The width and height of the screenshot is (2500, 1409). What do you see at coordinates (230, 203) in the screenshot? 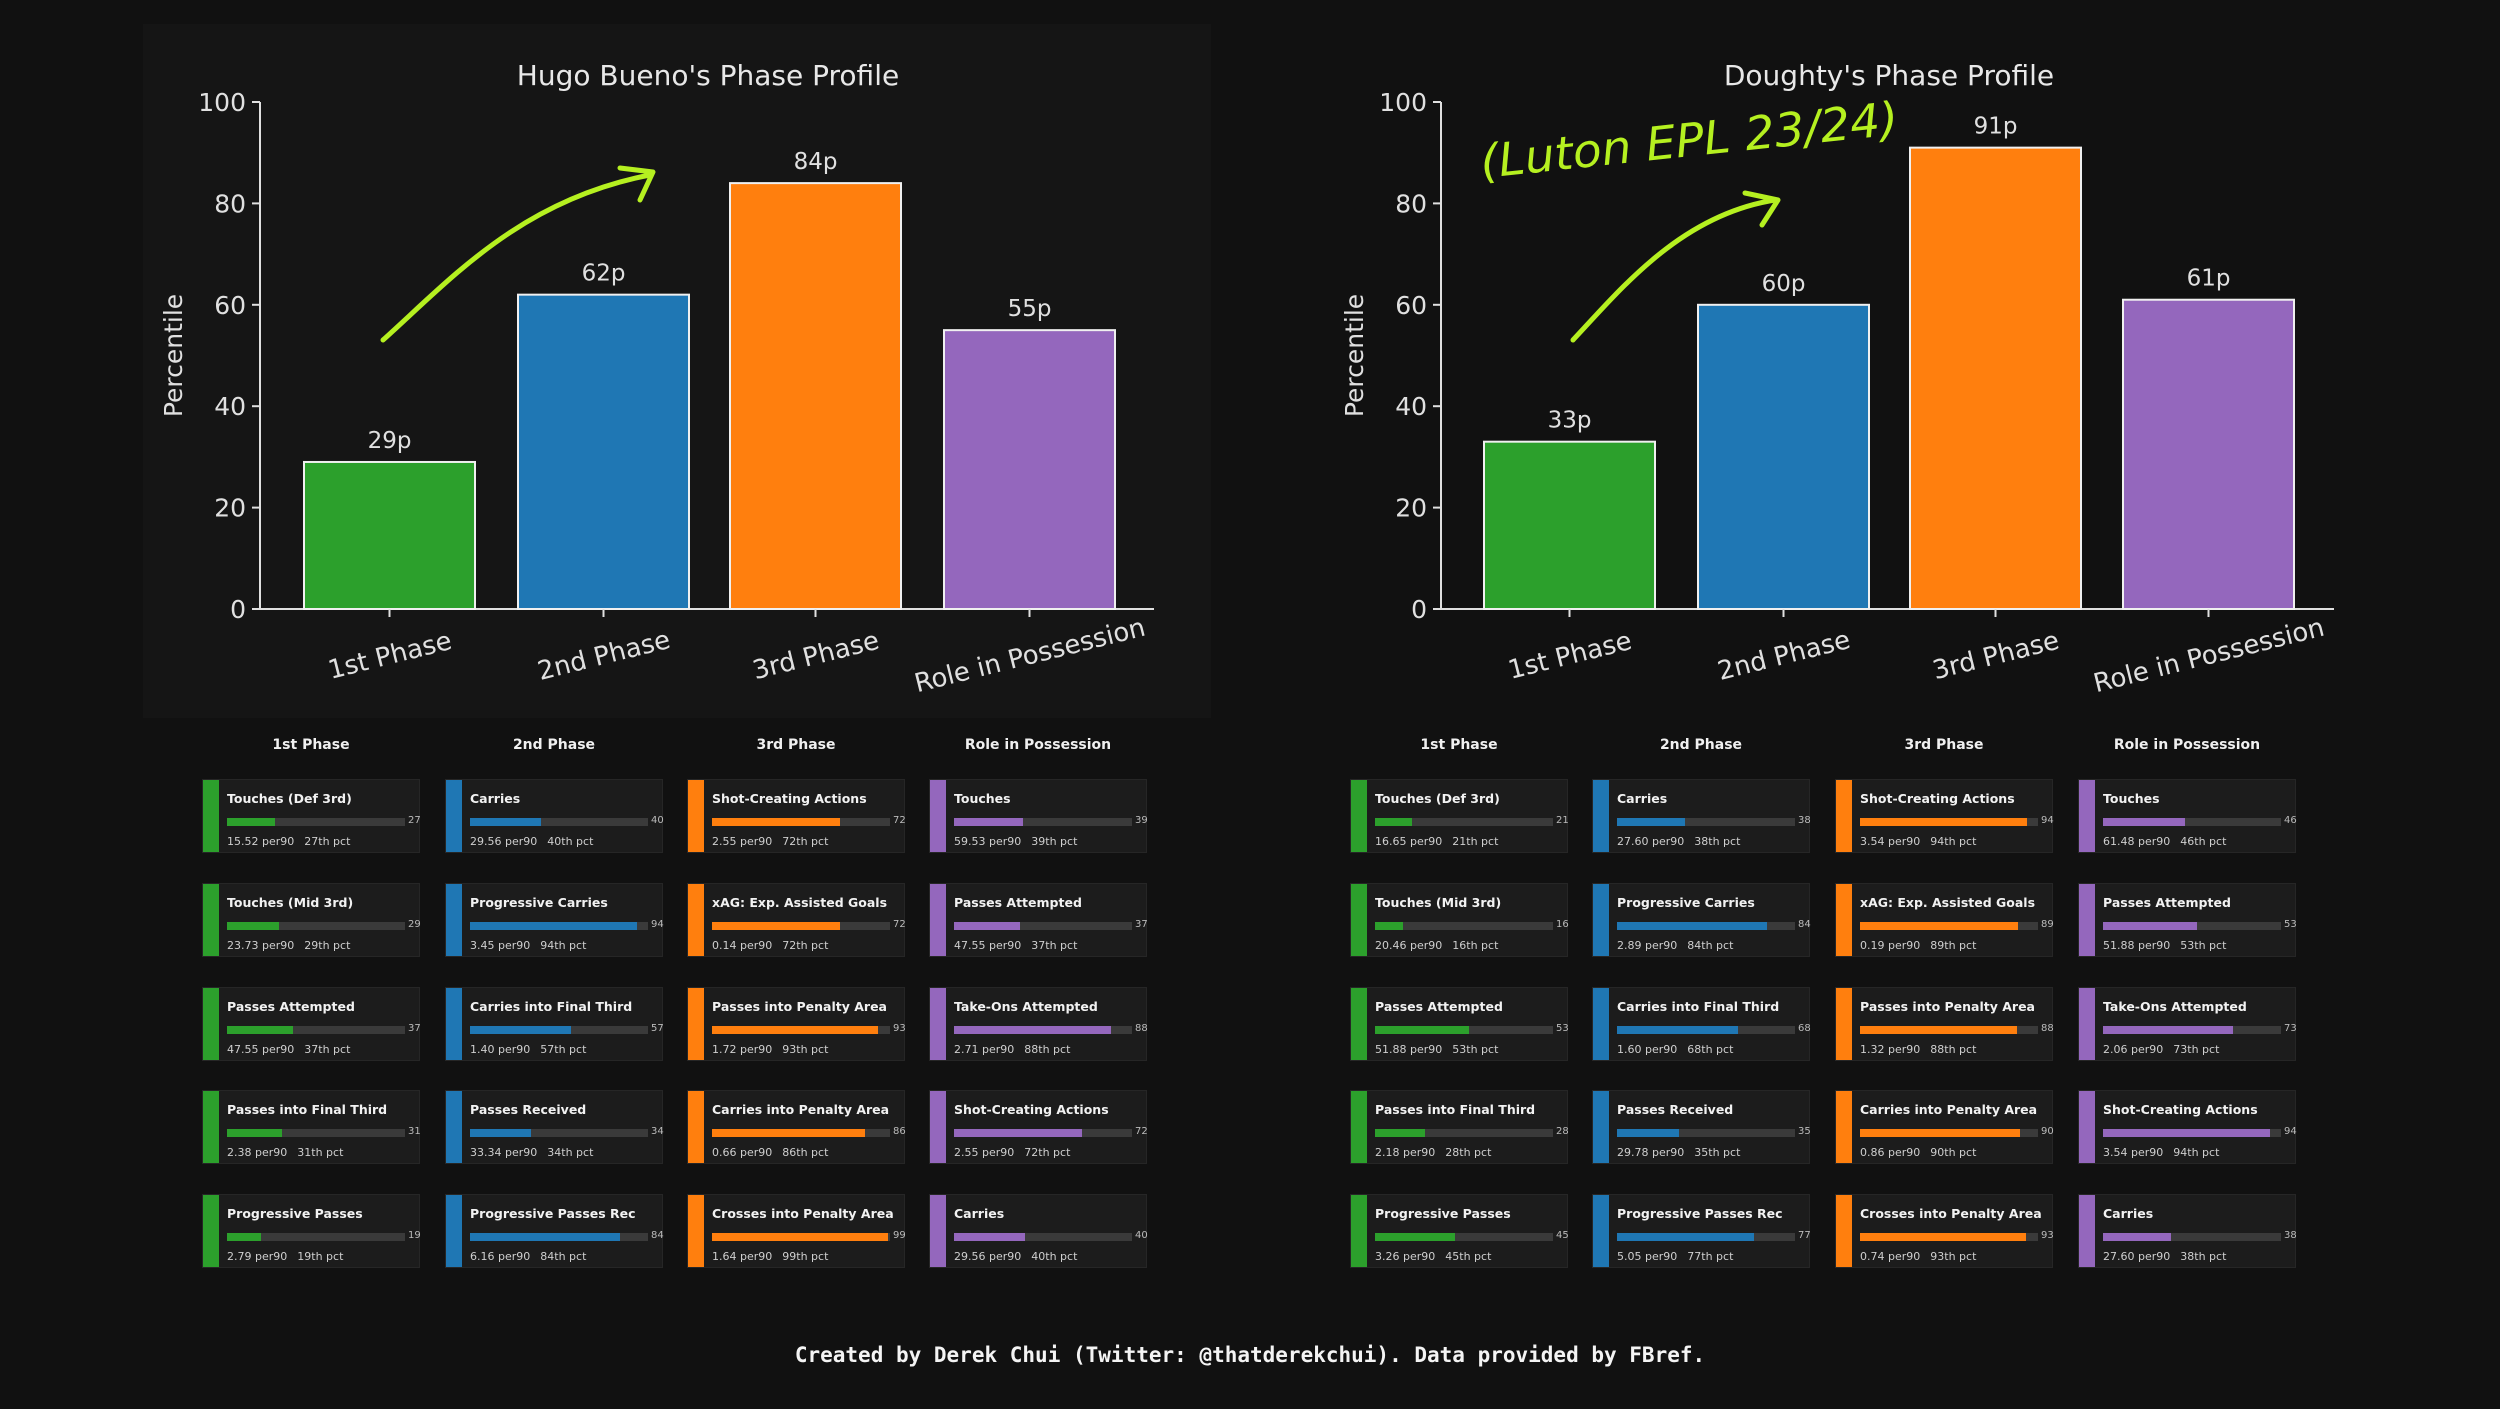
I see `y-tick-label: 80` at bounding box center [230, 203].